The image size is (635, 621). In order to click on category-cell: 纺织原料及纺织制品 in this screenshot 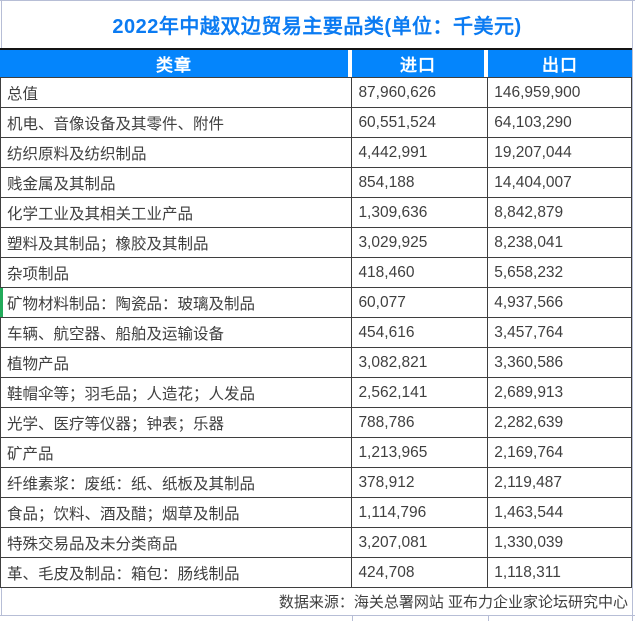, I will do `click(177, 152)`.